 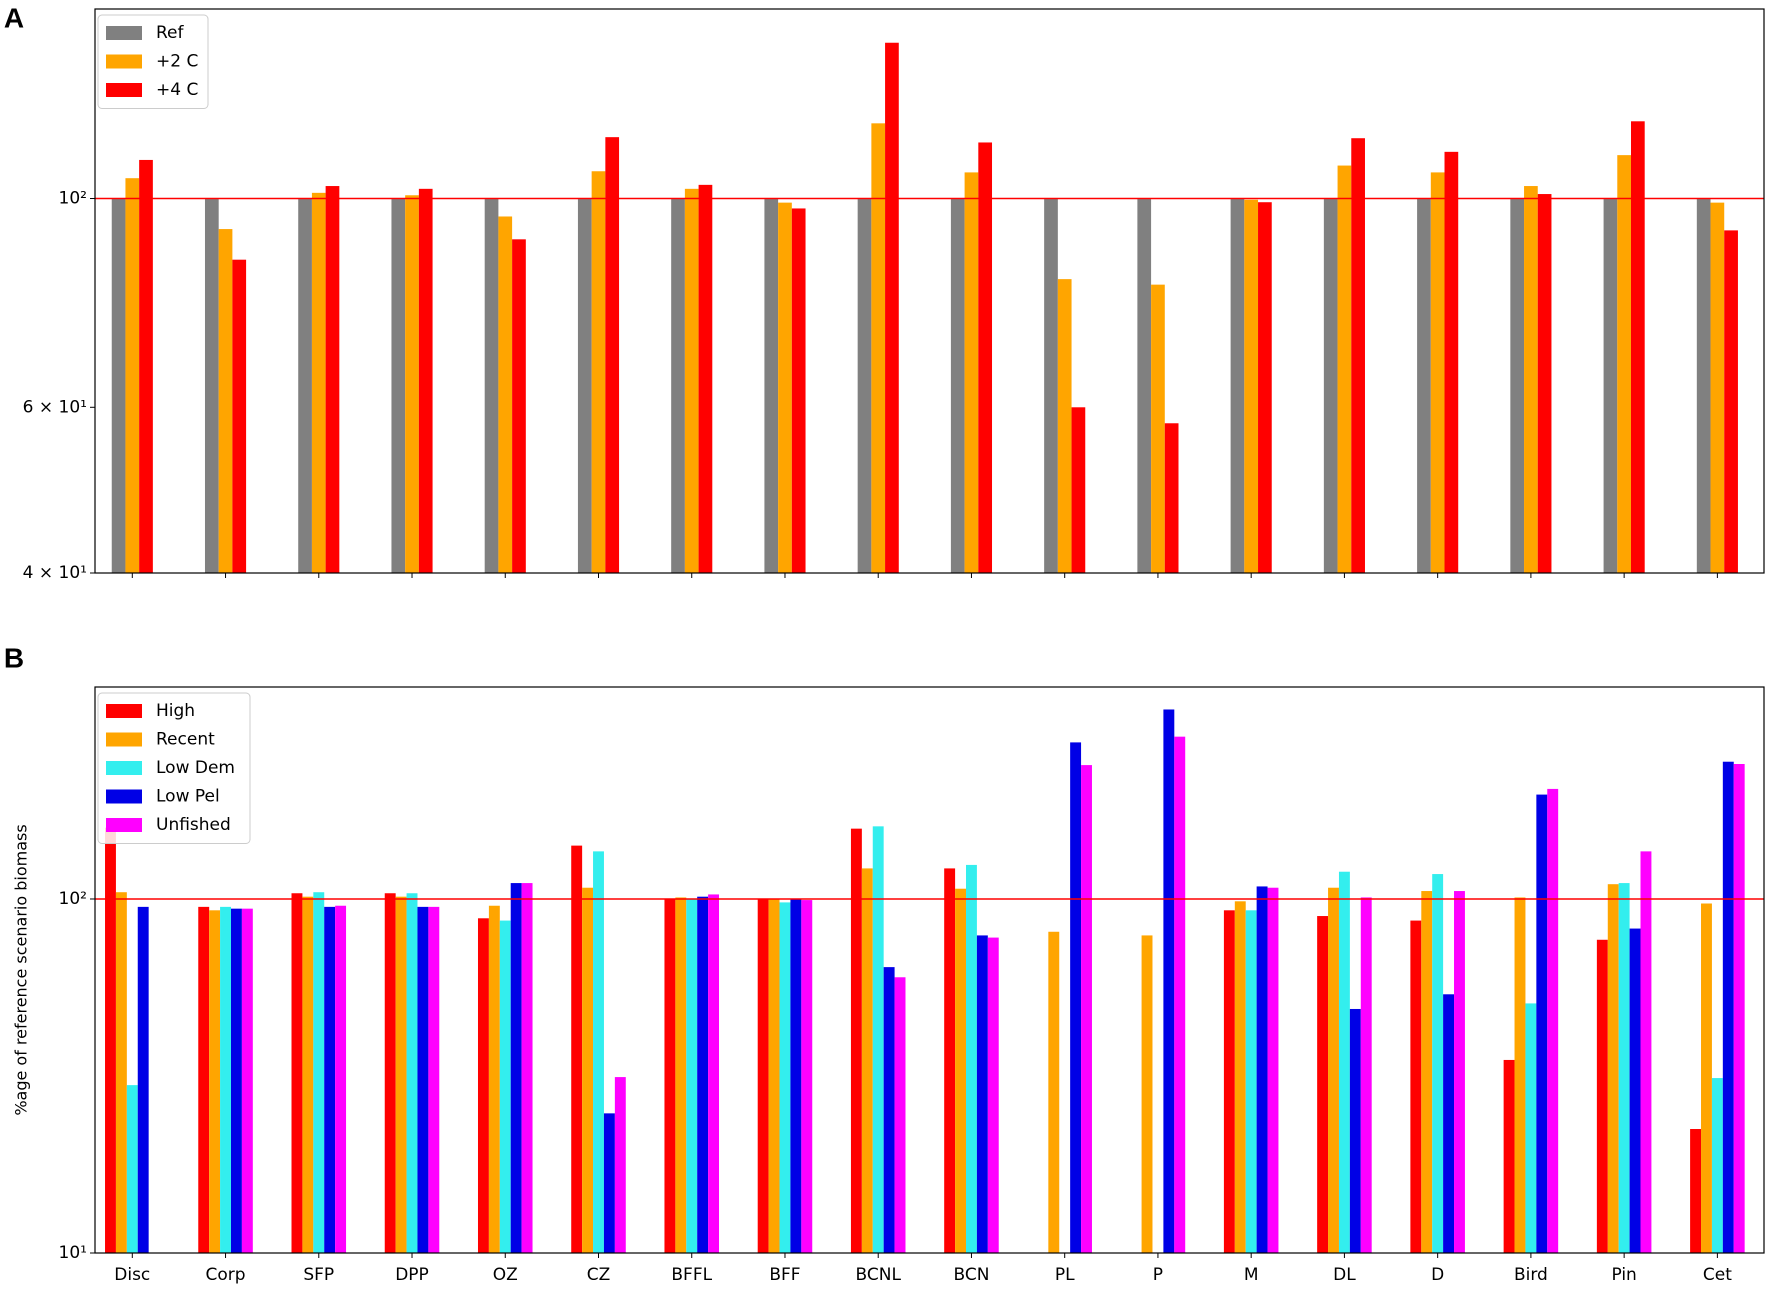 I want to click on x-tick-label: OZ, so click(x=505, y=1275).